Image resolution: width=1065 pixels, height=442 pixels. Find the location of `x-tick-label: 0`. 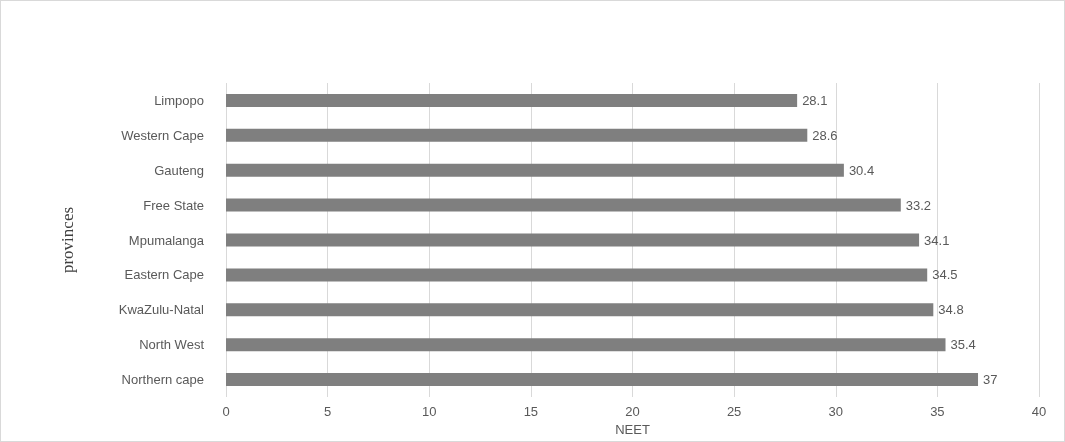

x-tick-label: 0 is located at coordinates (226, 411).